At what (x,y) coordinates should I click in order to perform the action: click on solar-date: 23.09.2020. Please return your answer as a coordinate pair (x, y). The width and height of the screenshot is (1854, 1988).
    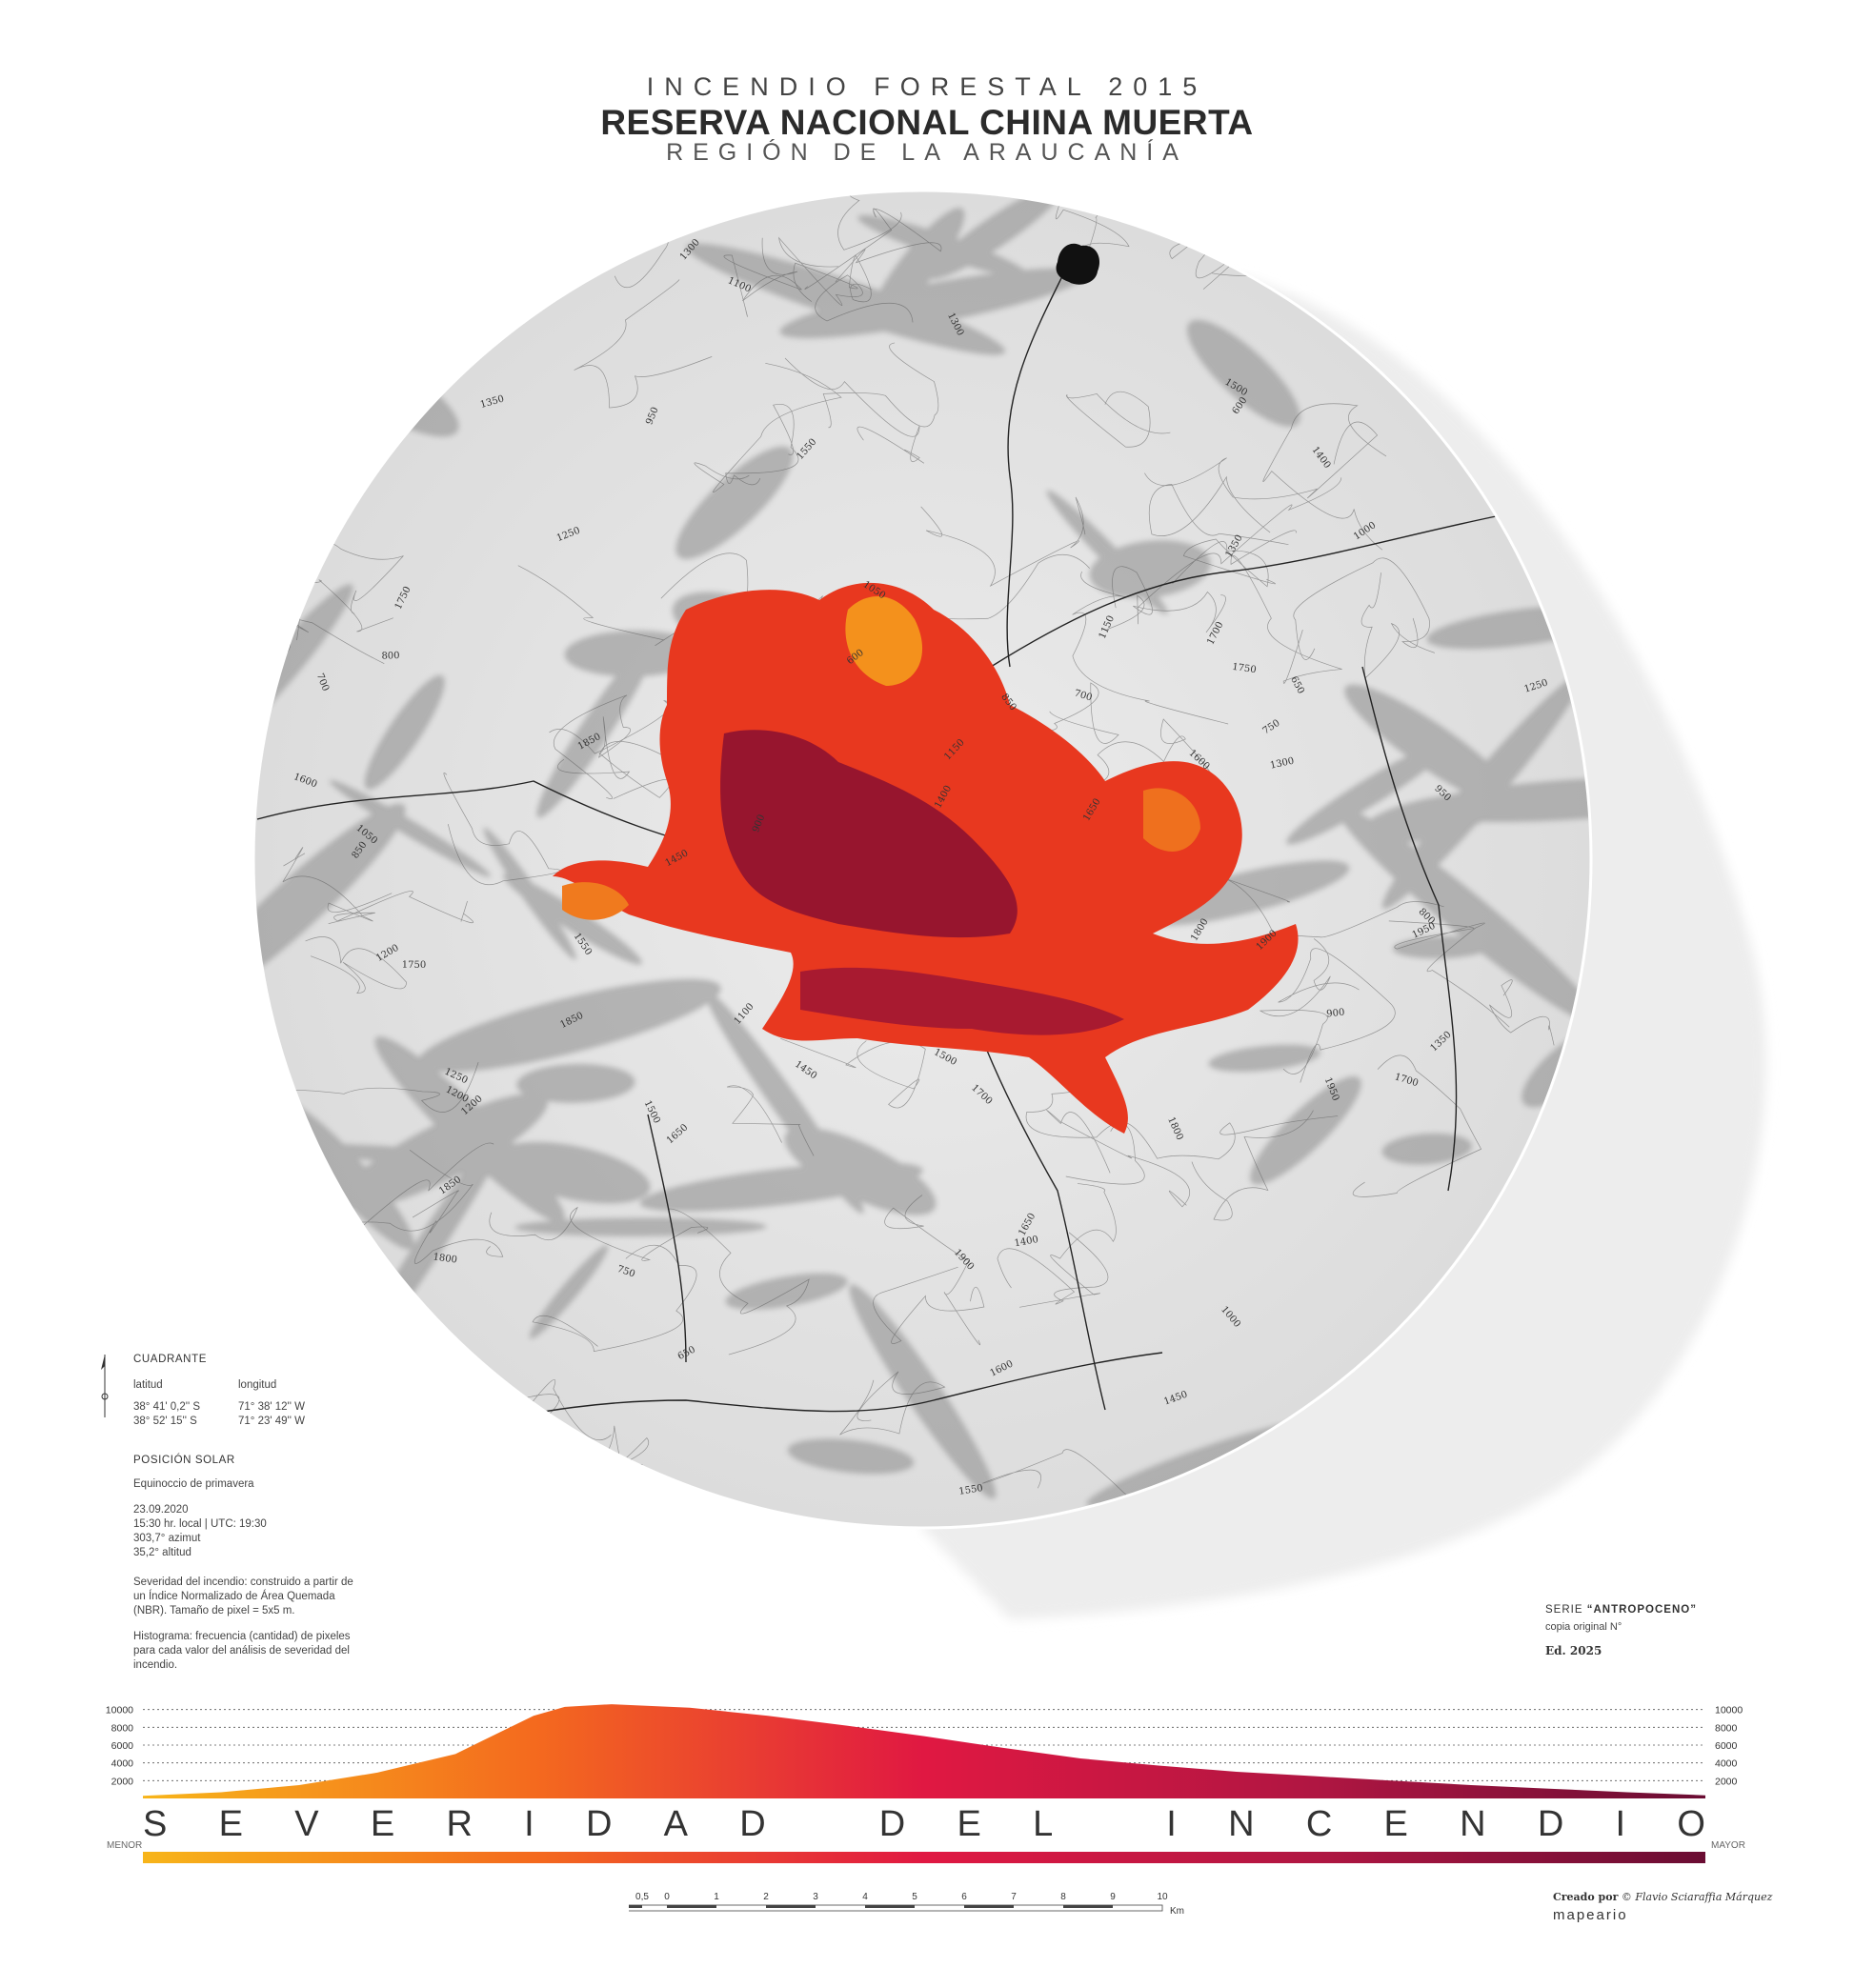
    Looking at the image, I should click on (161, 1510).